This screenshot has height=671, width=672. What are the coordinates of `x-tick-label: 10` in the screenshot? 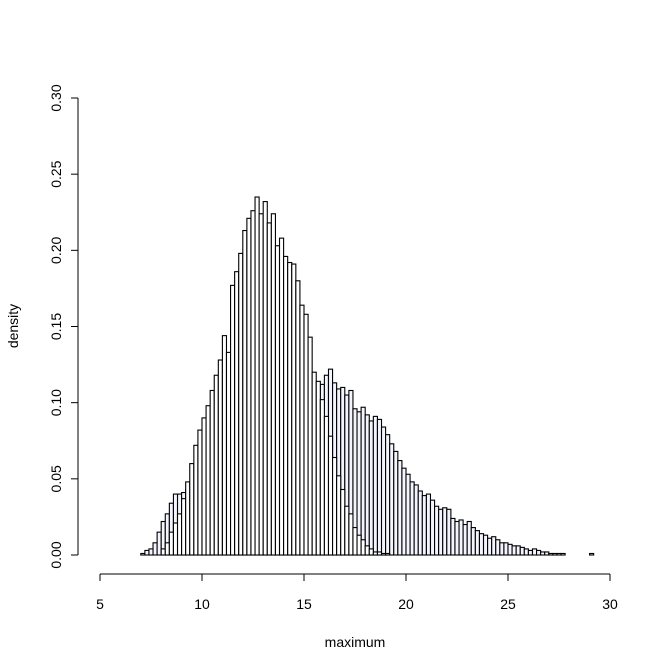 It's located at (202, 604).